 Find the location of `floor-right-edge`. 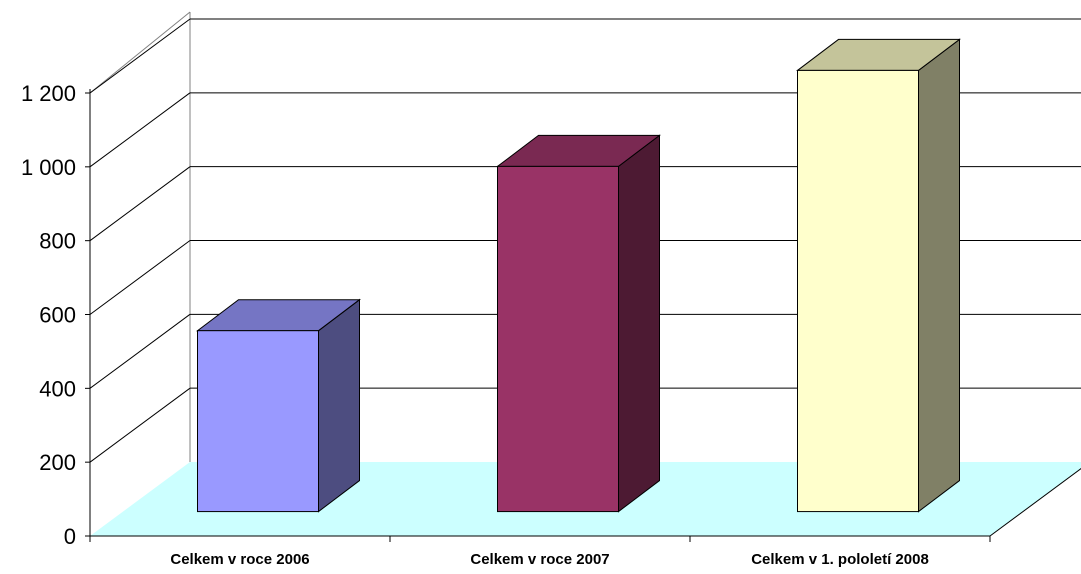

floor-right-edge is located at coordinates (1035, 502).